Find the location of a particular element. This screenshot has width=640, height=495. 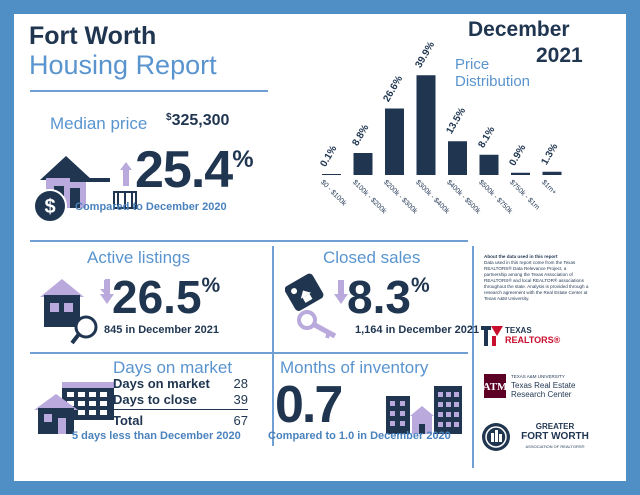

report-city-title: Fort Worth is located at coordinates (93, 36).